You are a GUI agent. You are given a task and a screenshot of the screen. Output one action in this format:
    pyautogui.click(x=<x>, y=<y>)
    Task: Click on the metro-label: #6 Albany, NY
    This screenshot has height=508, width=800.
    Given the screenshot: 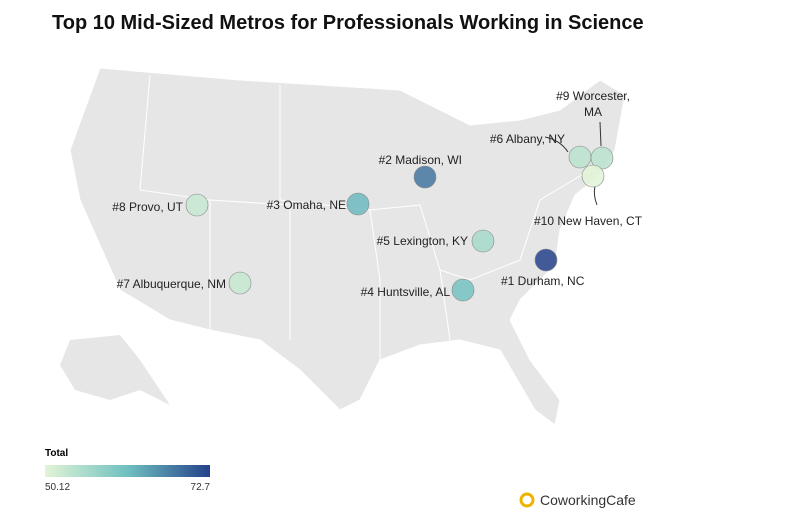 What is the action you would take?
    pyautogui.click(x=527, y=139)
    